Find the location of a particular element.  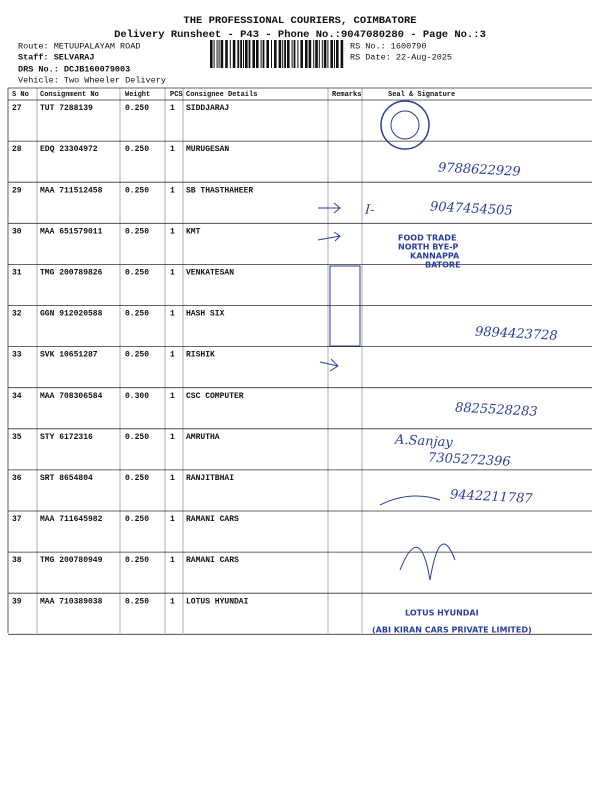

cell: GGN 912020588 is located at coordinates (71, 314).